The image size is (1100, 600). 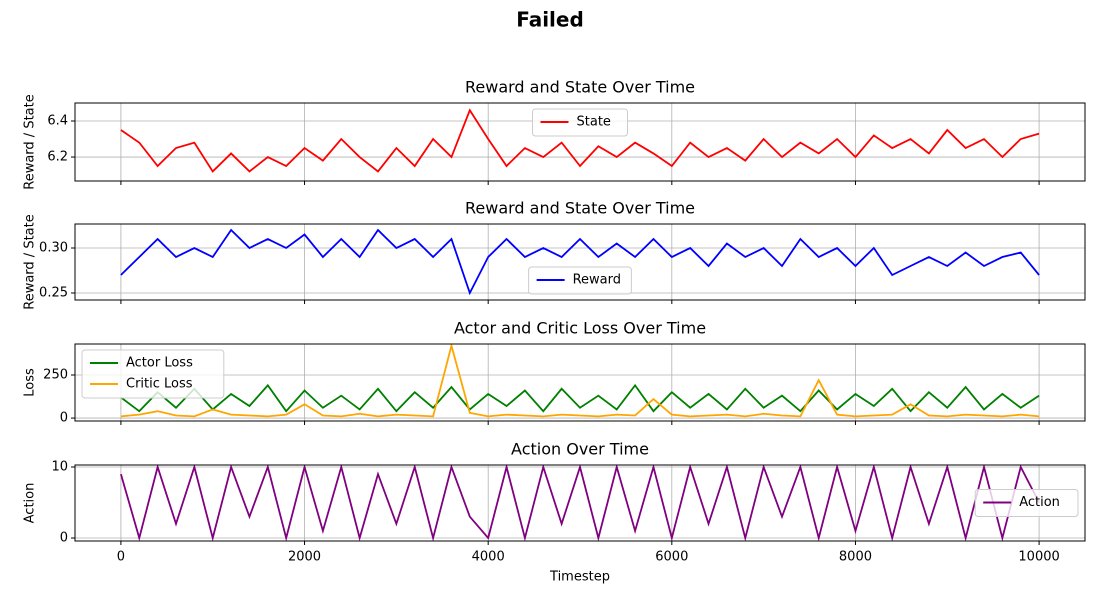 What do you see at coordinates (53, 248) in the screenshot?
I see `y-tick-label: 0.30` at bounding box center [53, 248].